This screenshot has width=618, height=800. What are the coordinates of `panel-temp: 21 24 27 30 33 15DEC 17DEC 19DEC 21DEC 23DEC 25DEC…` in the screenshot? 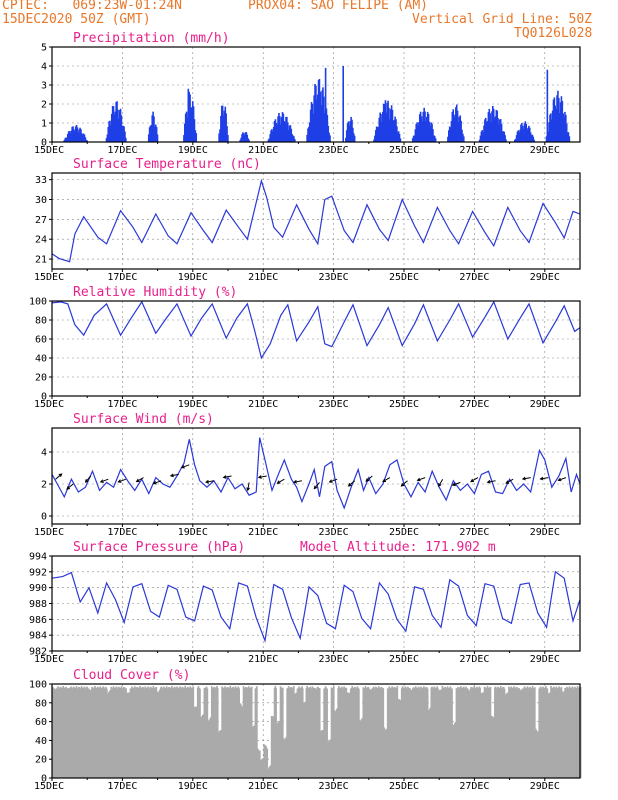 It's located at (307, 220).